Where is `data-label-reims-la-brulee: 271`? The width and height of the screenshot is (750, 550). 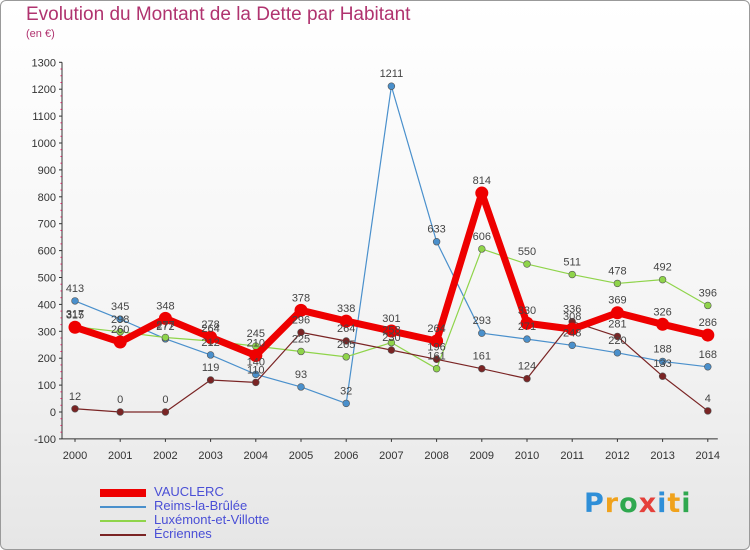
data-label-reims-la-brulee: 271 is located at coordinates (527, 327).